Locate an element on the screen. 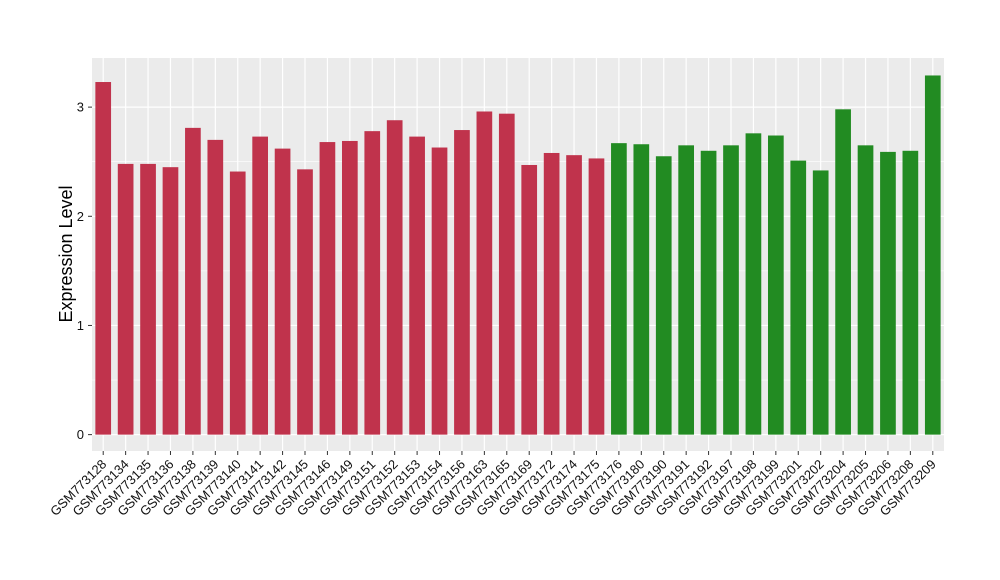 This screenshot has height=580, width=1000. bar-GSM773163 is located at coordinates (484, 273).